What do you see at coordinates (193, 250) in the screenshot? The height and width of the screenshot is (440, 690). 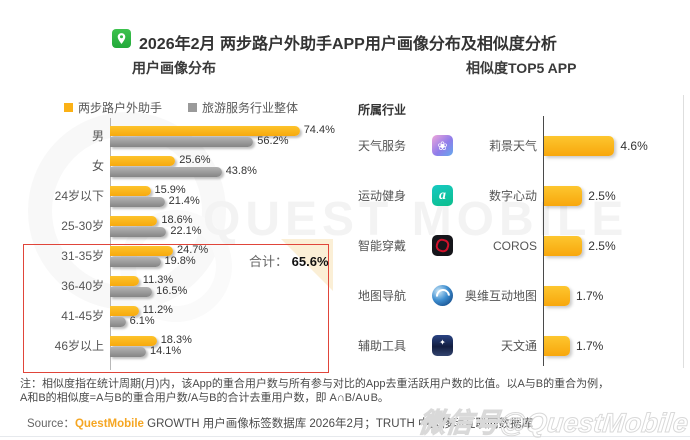 I see `value-label-two-step-road: 24.7%` at bounding box center [193, 250].